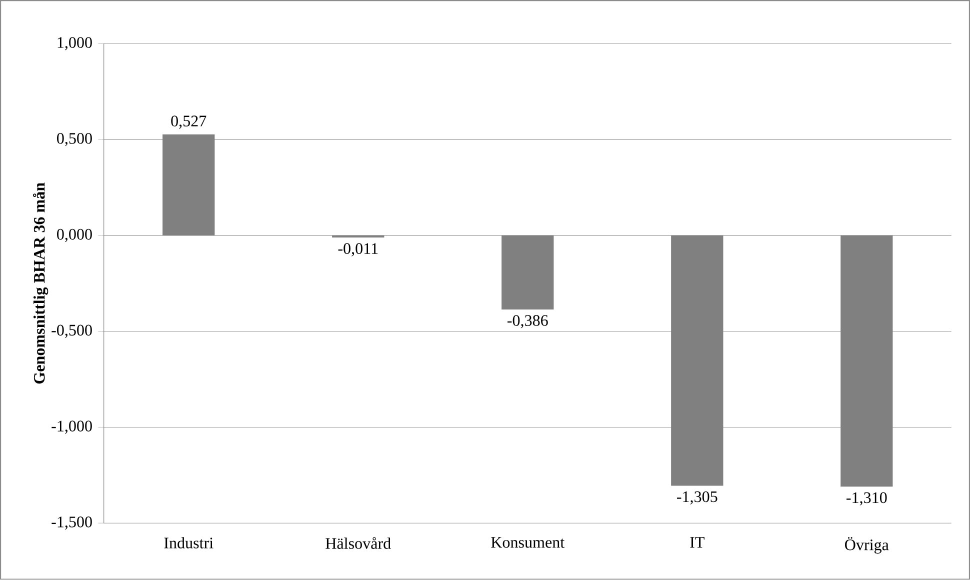  Describe the element at coordinates (189, 542) in the screenshot. I see `x-tick-label: Industri` at that location.